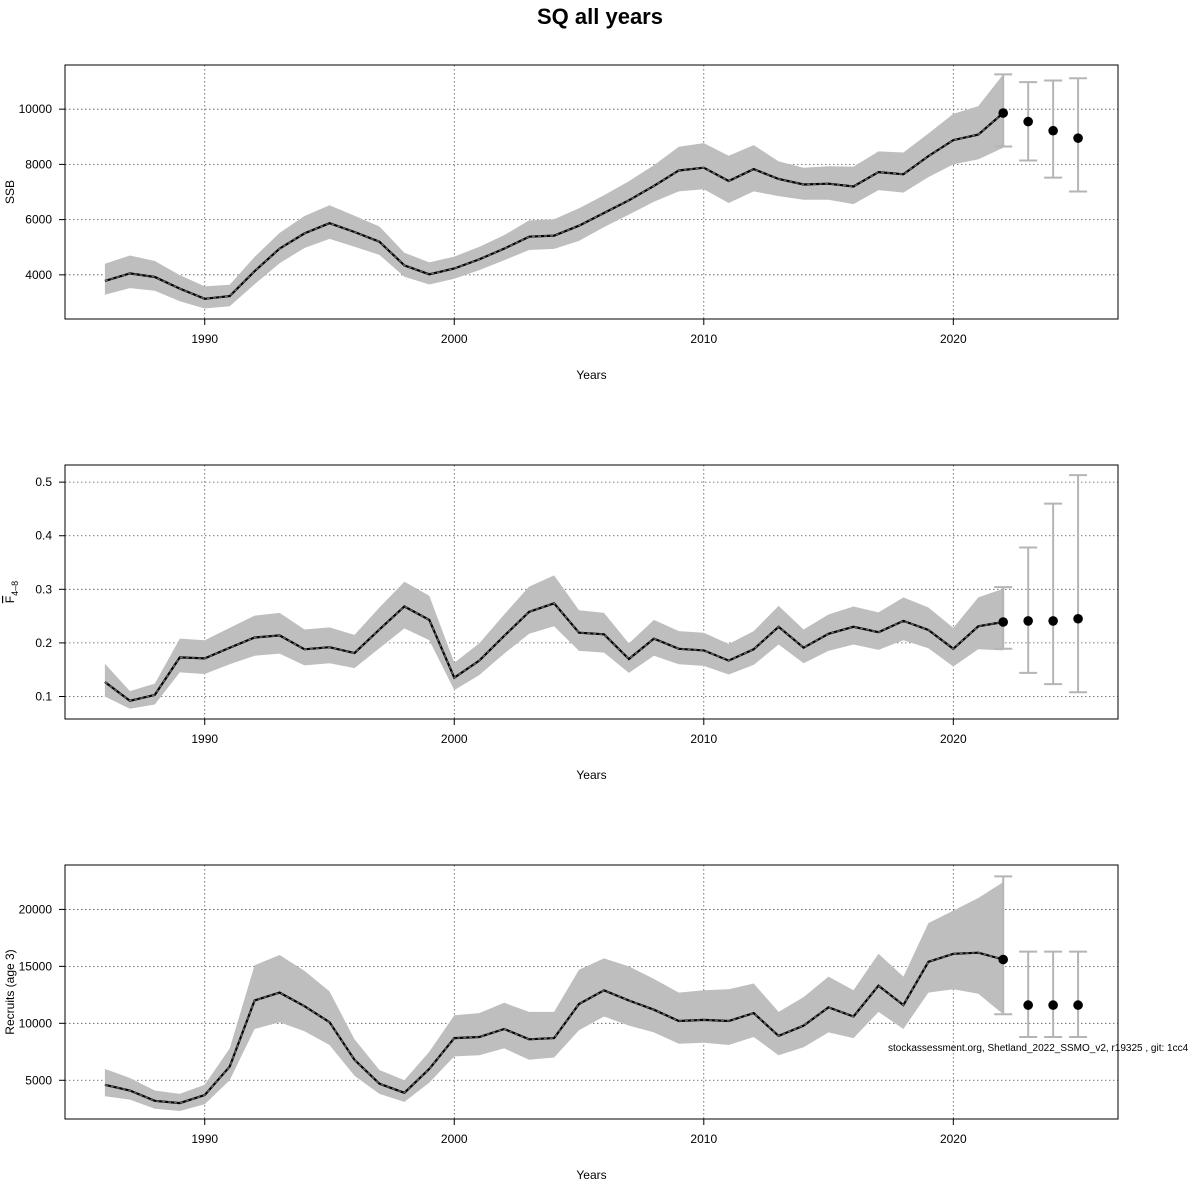 This screenshot has width=1200, height=1200. What do you see at coordinates (953, 339) in the screenshot?
I see `ssb-x-tick-label: 2020` at bounding box center [953, 339].